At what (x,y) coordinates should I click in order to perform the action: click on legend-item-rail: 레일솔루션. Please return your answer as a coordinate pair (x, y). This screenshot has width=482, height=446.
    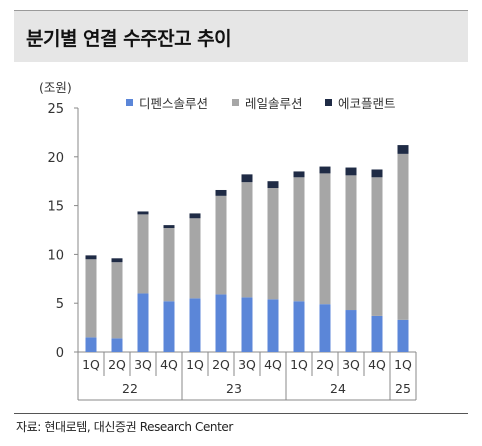
    Looking at the image, I should click on (267, 102).